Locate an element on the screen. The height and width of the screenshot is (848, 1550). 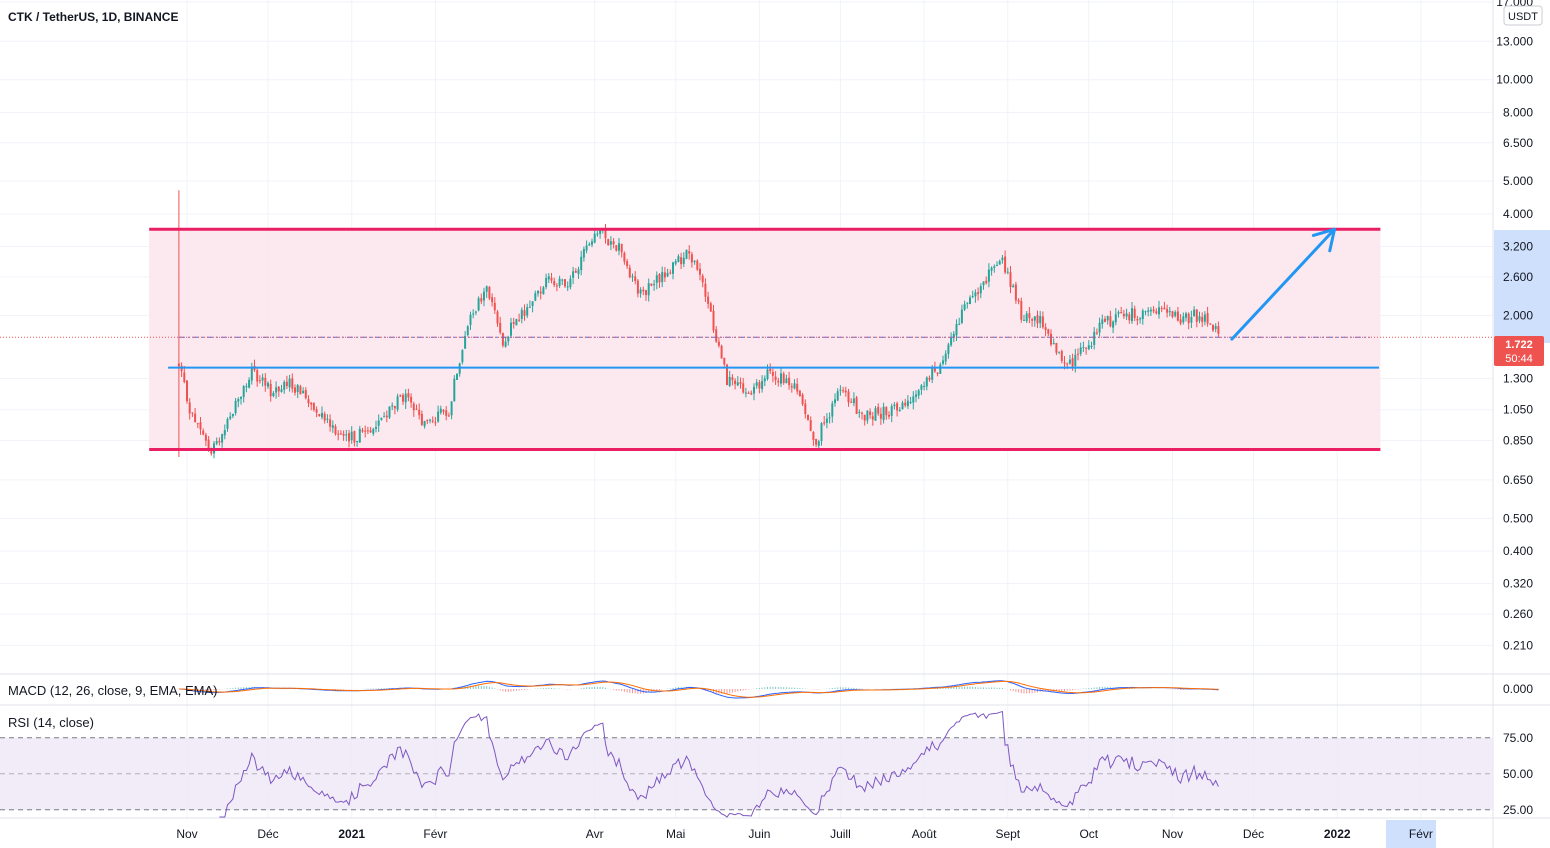
projection-arrow is located at coordinates (1283, 284).